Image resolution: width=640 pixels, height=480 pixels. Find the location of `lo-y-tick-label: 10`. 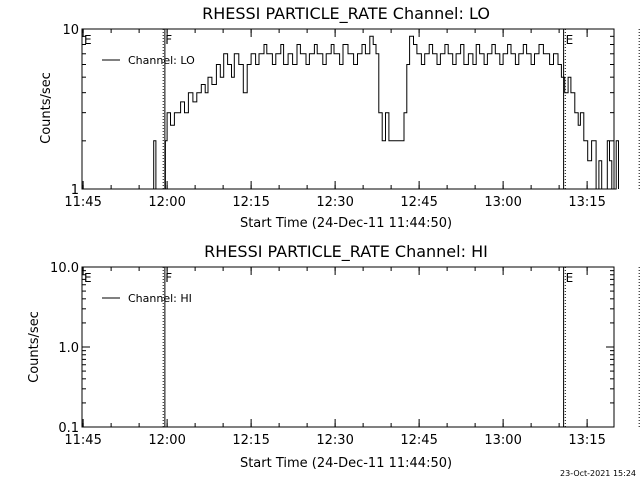

lo-y-tick-label: 10 is located at coordinates (70, 30).